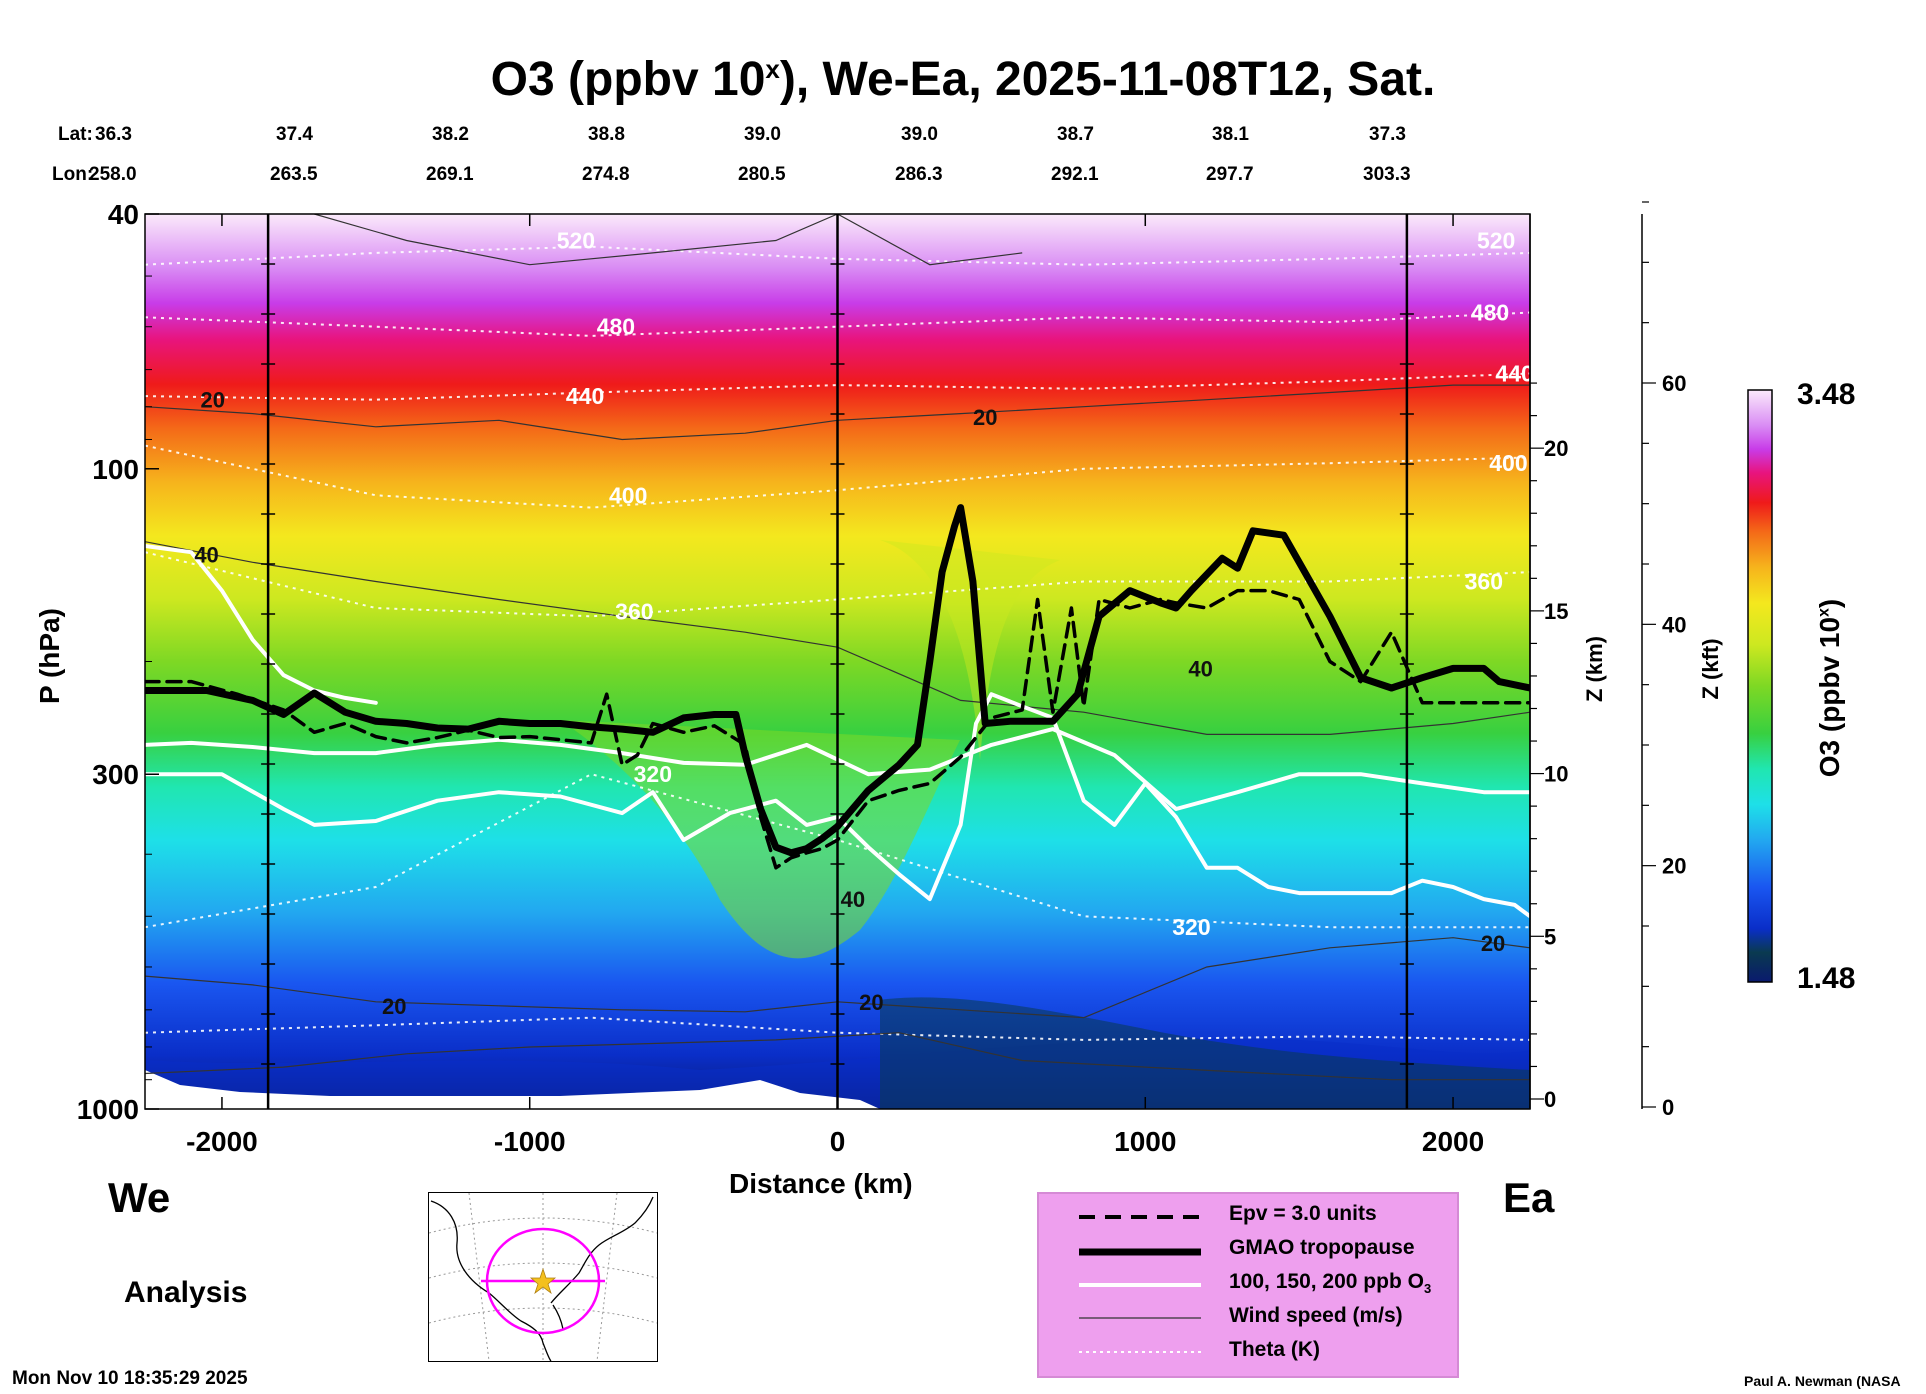 The height and width of the screenshot is (1394, 1926). What do you see at coordinates (606, 134) in the screenshot?
I see `lat-value: 38.8` at bounding box center [606, 134].